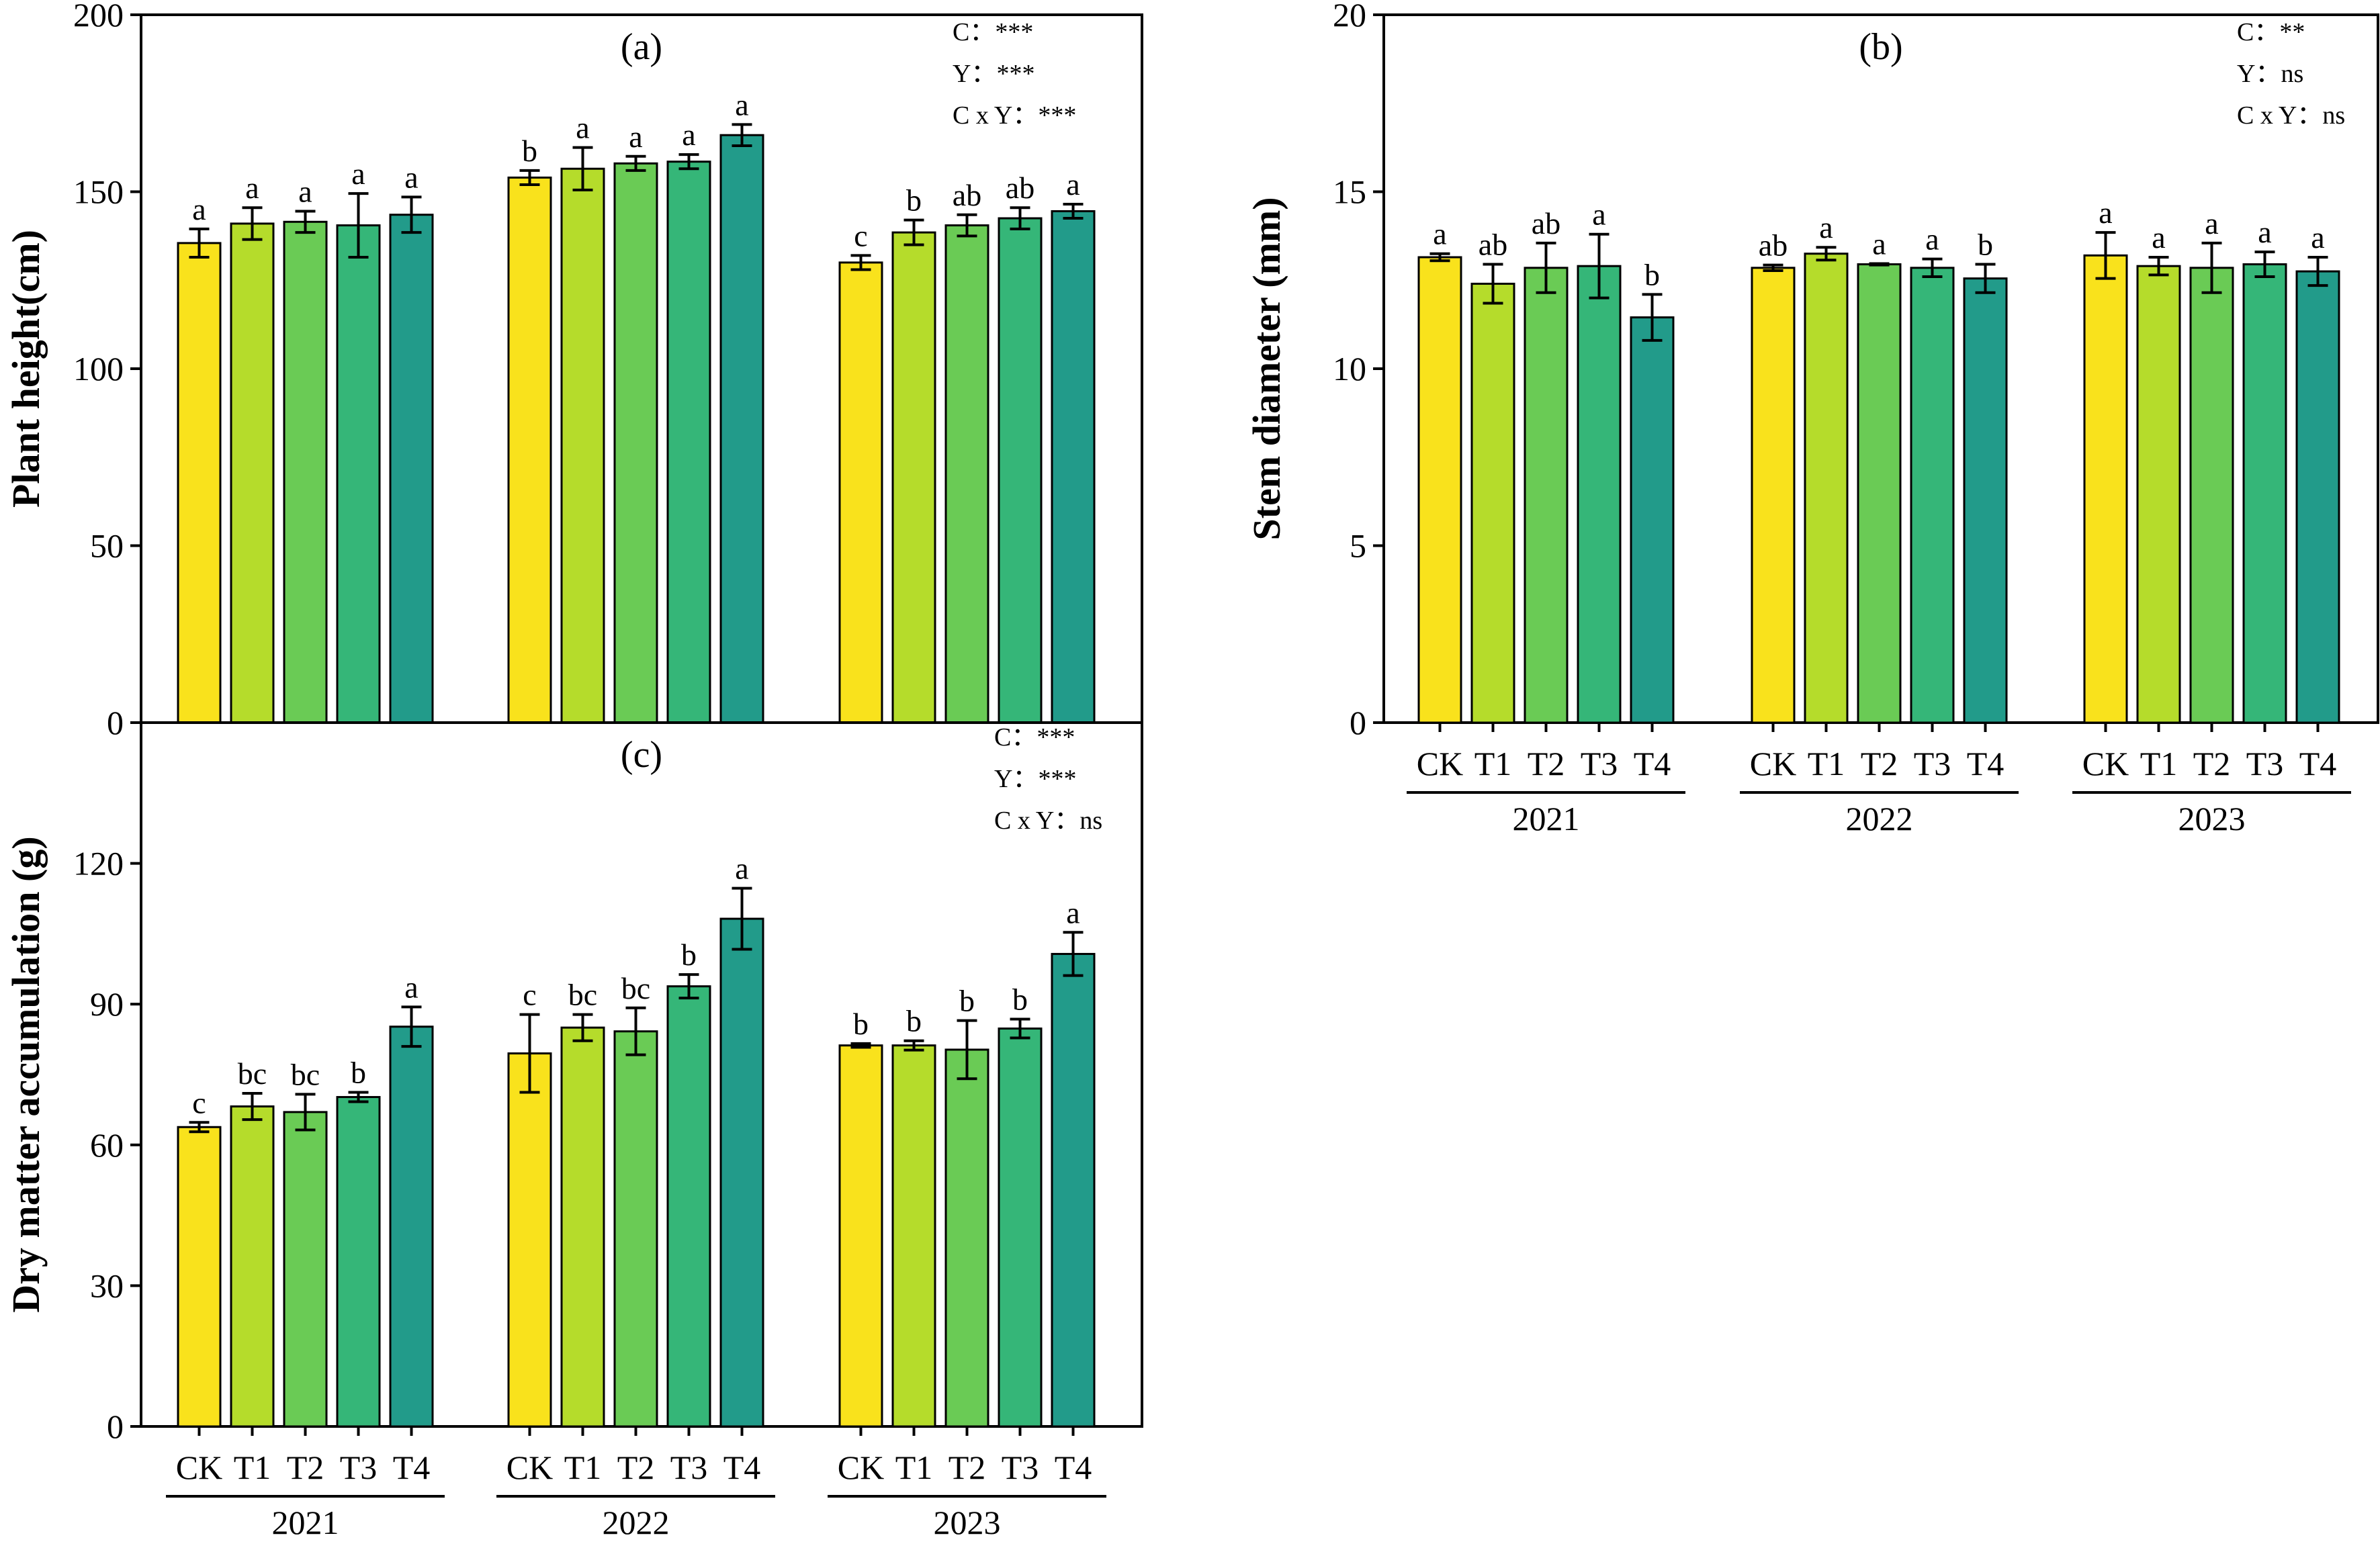 The height and width of the screenshot is (1550, 2380). Describe the element at coordinates (1349, 192) in the screenshot. I see `y-tick-label: 15` at that location.